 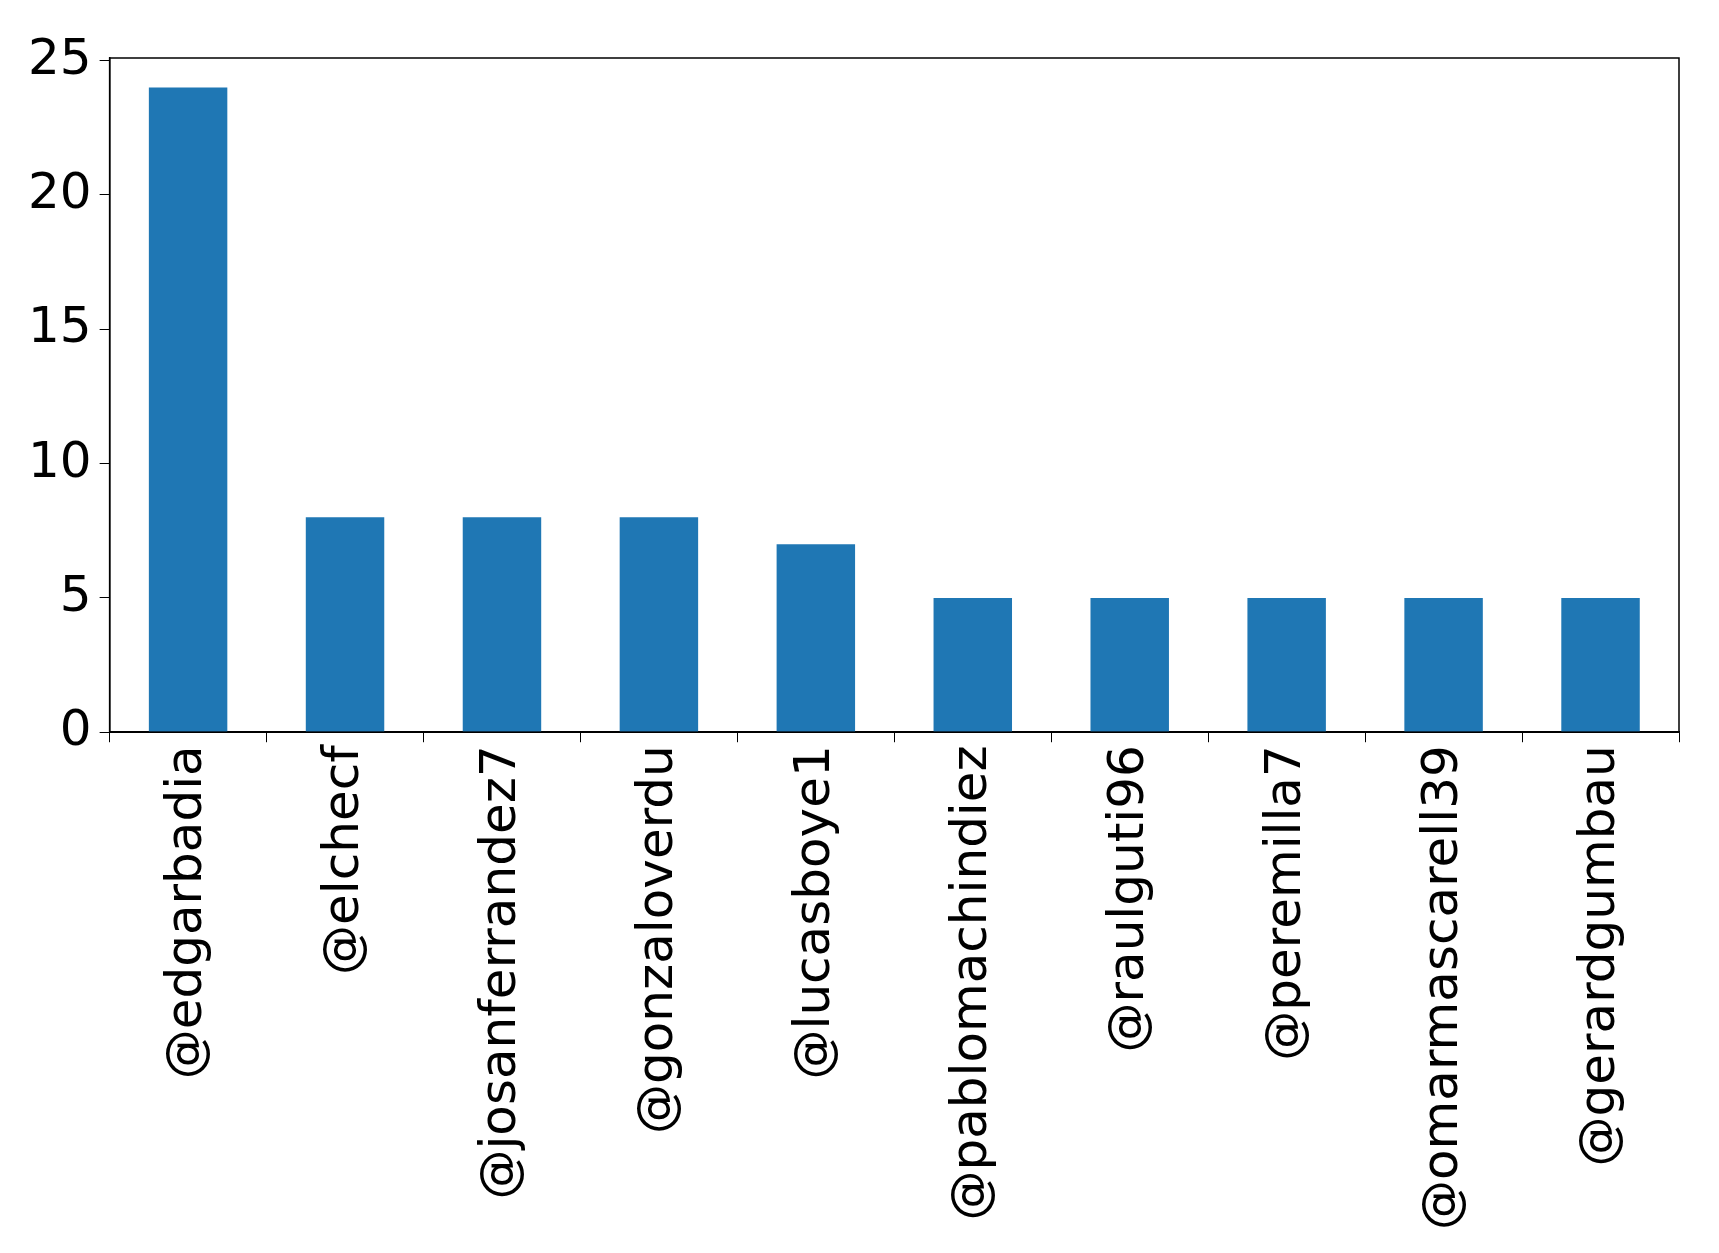 I want to click on x-tick-label: @pablomachindiez, so click(x=968, y=983).